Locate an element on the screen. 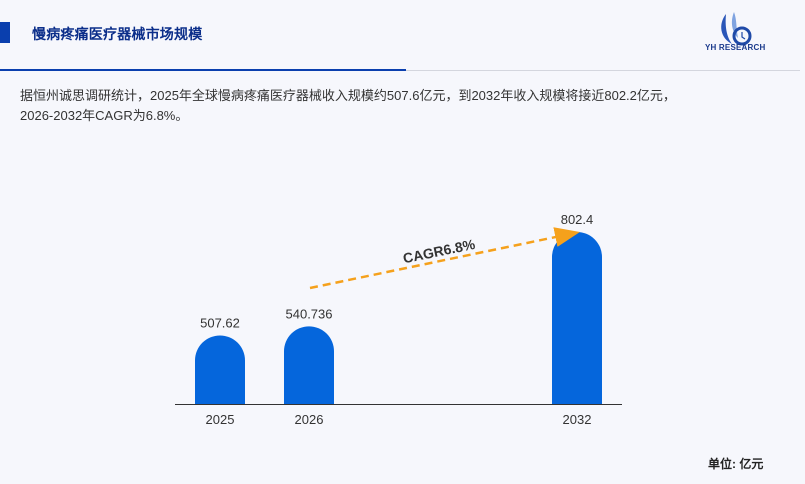 This screenshot has height=484, width=805. bar-2032 is located at coordinates (577, 318).